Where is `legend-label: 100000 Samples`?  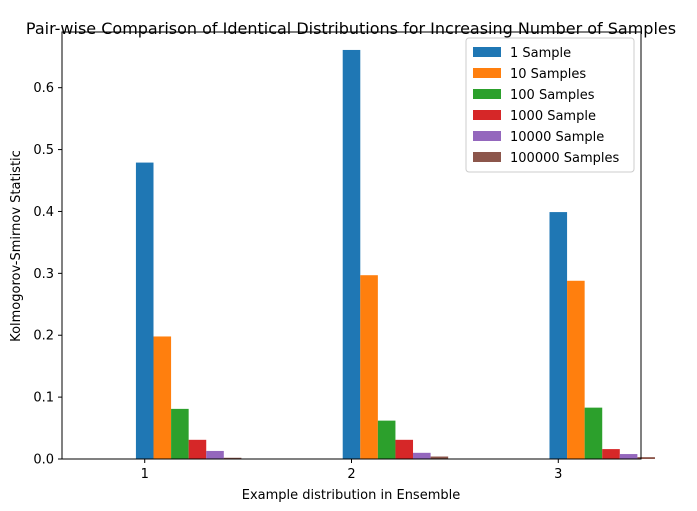 legend-label: 100000 Samples is located at coordinates (565, 158).